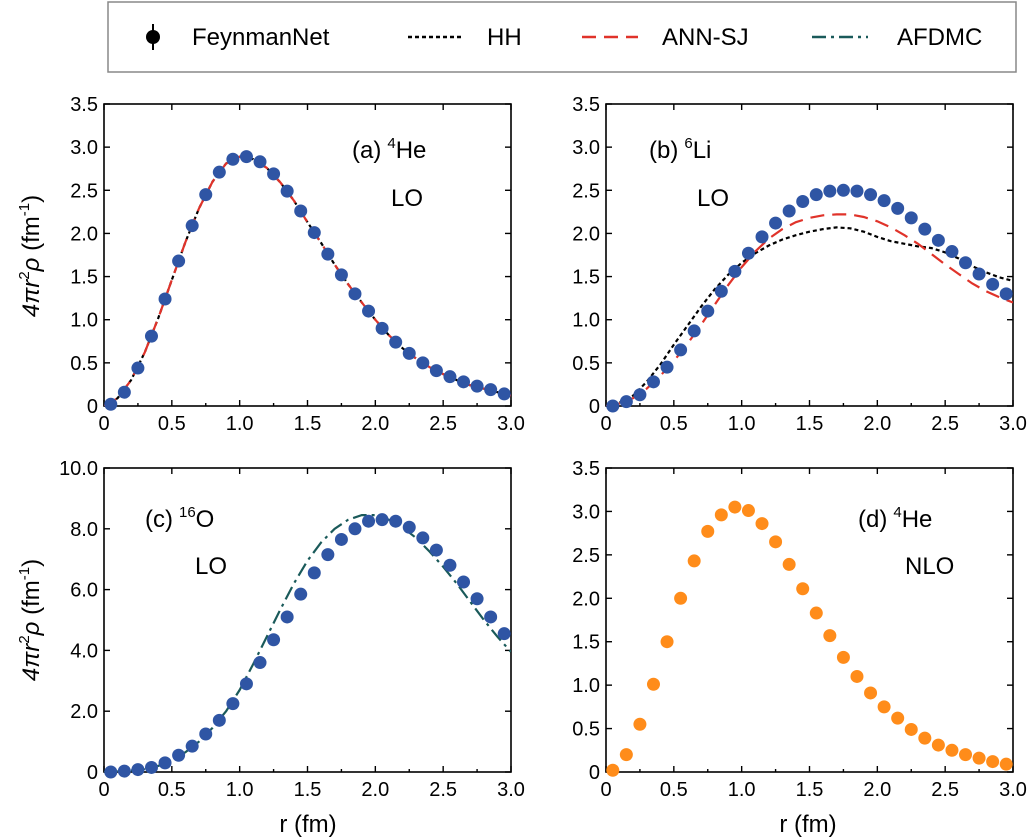 The image size is (1034, 839). What do you see at coordinates (389, 149) in the screenshot?
I see `panel-label-a: (a) 4He` at bounding box center [389, 149].